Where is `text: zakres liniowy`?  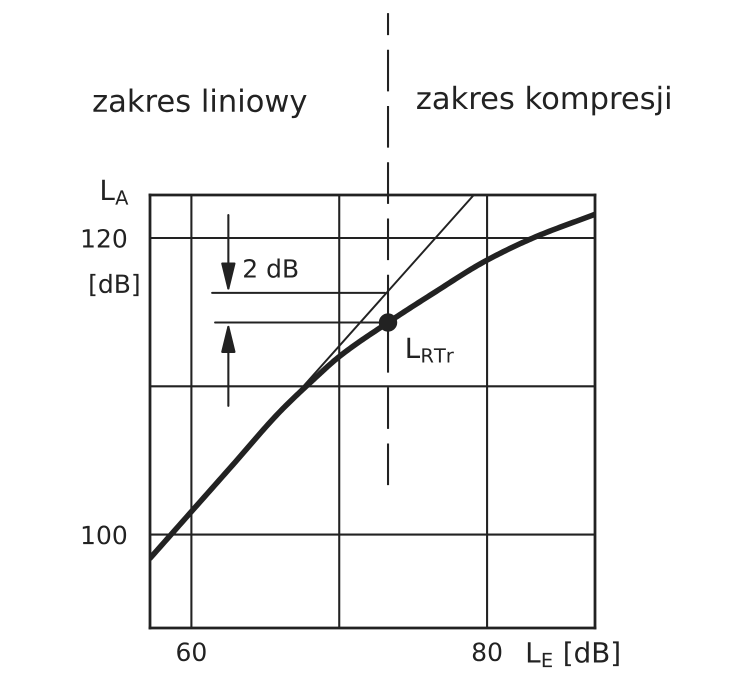 text: zakres liniowy is located at coordinates (200, 103).